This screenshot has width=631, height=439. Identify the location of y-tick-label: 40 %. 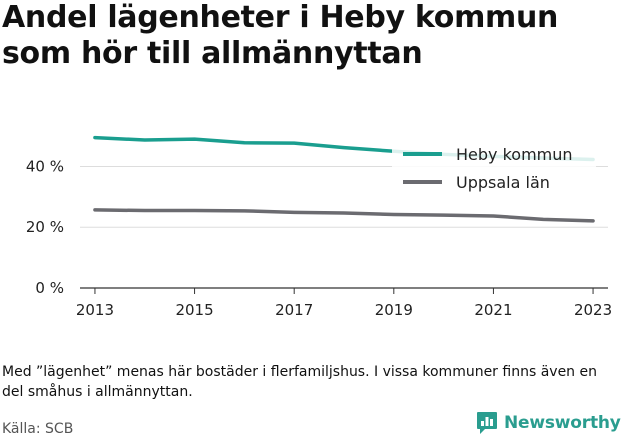
(45, 166).